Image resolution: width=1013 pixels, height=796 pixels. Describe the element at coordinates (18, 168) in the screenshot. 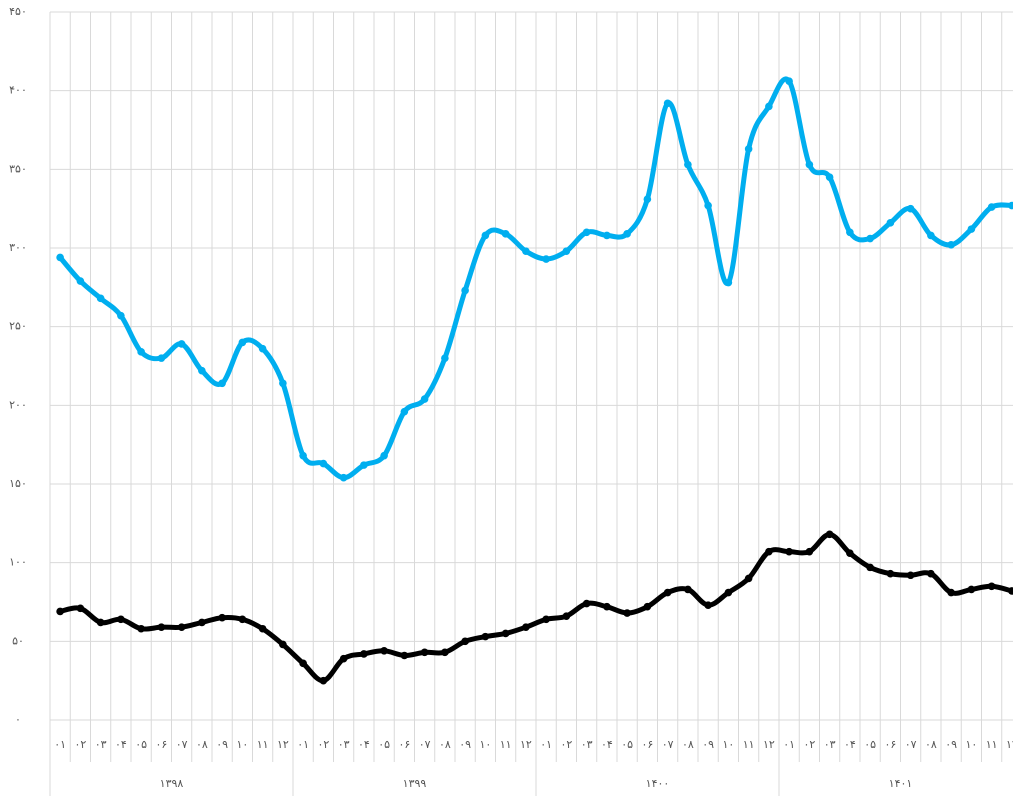

I see `y-tick-label: ۳۵۰` at that location.